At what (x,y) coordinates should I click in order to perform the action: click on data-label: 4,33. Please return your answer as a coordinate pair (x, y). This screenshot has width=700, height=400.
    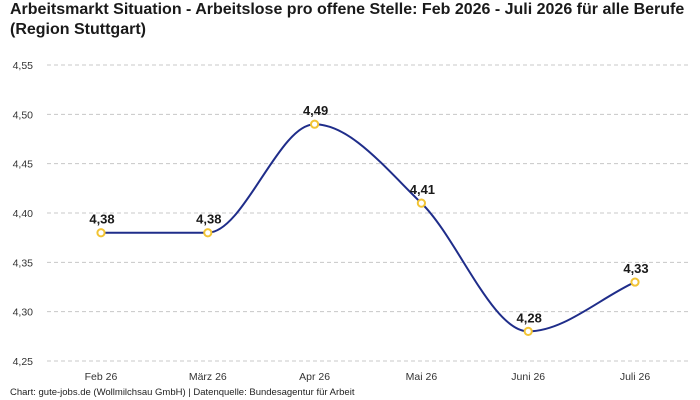
    Looking at the image, I should click on (635, 268).